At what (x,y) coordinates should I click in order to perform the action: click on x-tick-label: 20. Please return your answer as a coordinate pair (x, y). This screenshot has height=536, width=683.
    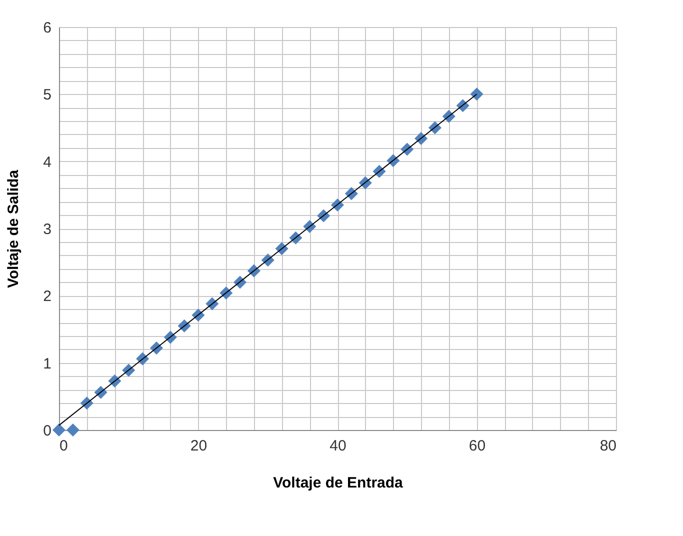
    Looking at the image, I should click on (199, 446).